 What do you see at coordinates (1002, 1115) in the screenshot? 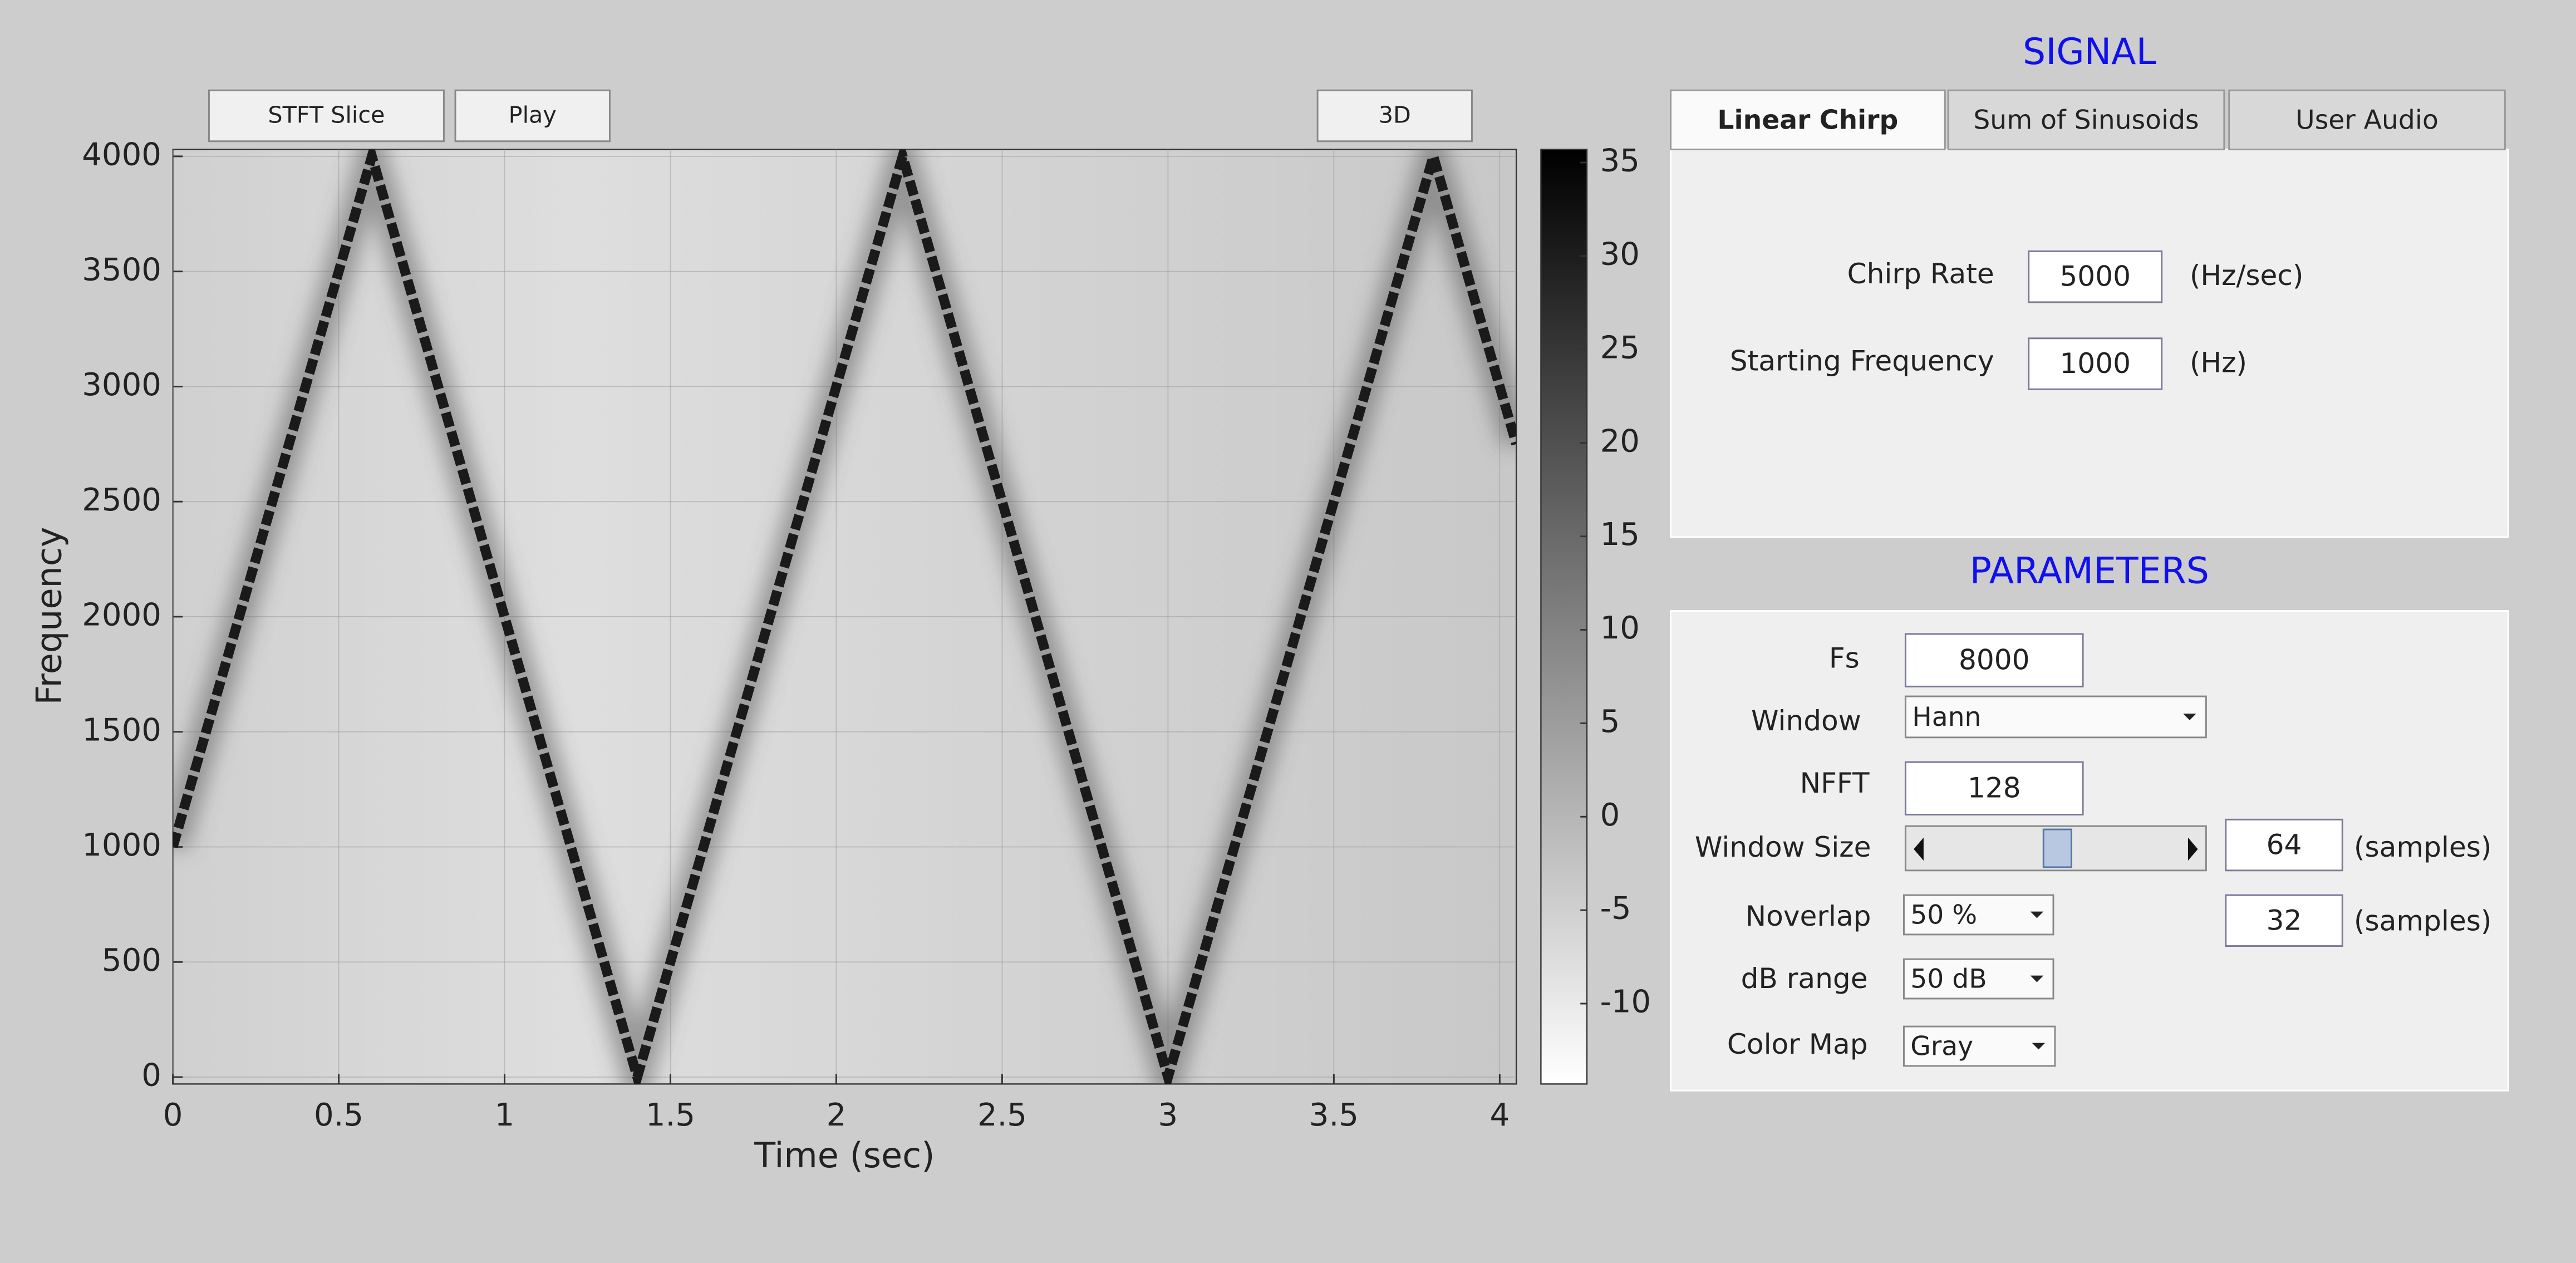
I see `x-tick-label: 2.5` at bounding box center [1002, 1115].